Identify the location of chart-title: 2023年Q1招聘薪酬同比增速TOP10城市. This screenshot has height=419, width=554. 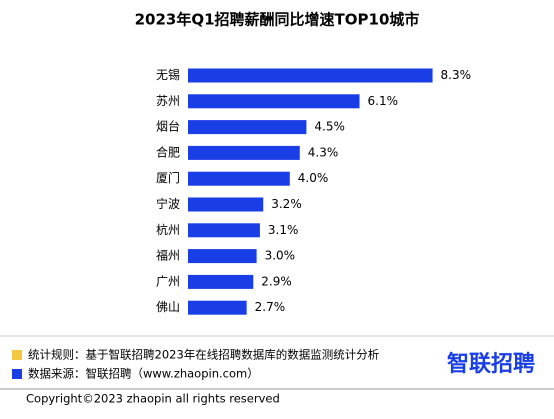
(277, 20).